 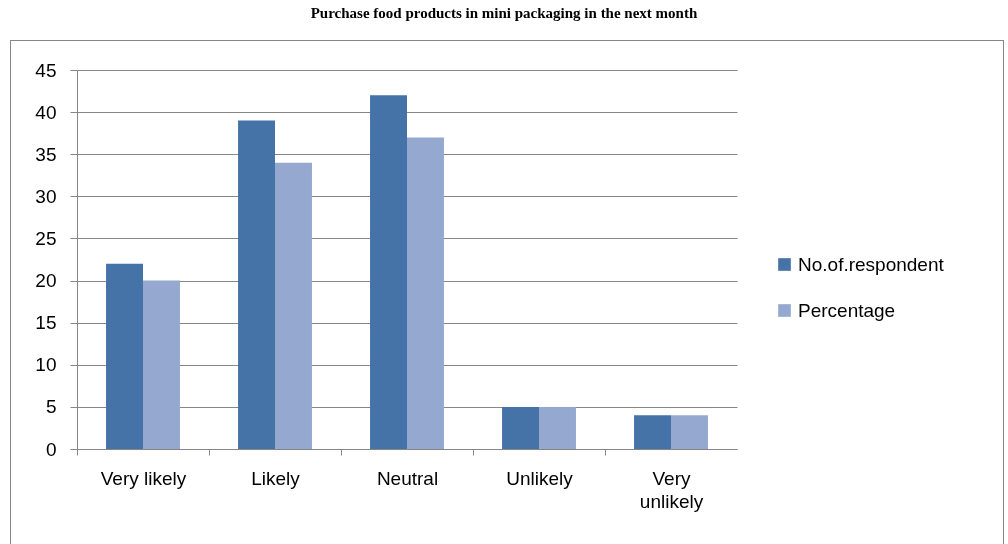 I want to click on y-tick-label: 30, so click(x=46, y=196).